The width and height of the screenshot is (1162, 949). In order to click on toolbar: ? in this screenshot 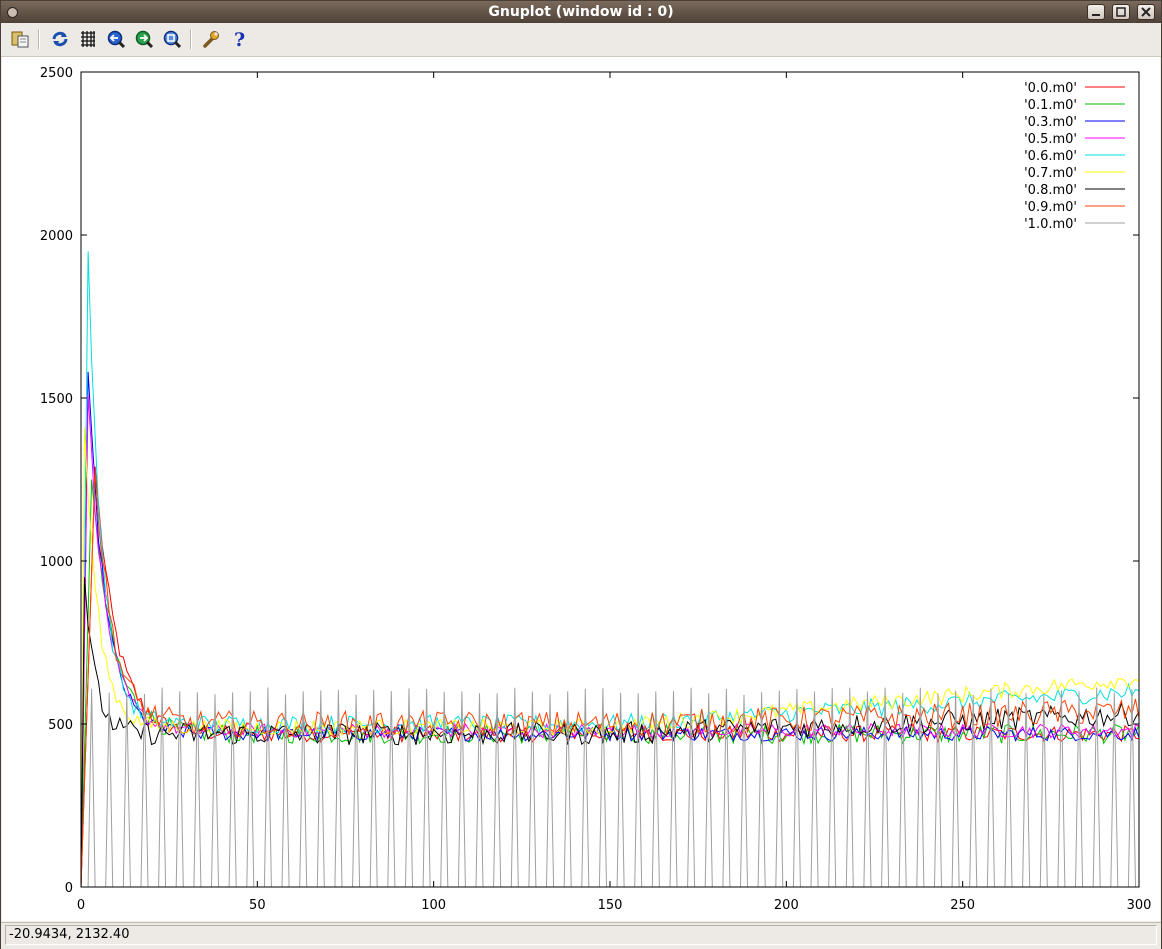, I will do `click(581, 40)`.